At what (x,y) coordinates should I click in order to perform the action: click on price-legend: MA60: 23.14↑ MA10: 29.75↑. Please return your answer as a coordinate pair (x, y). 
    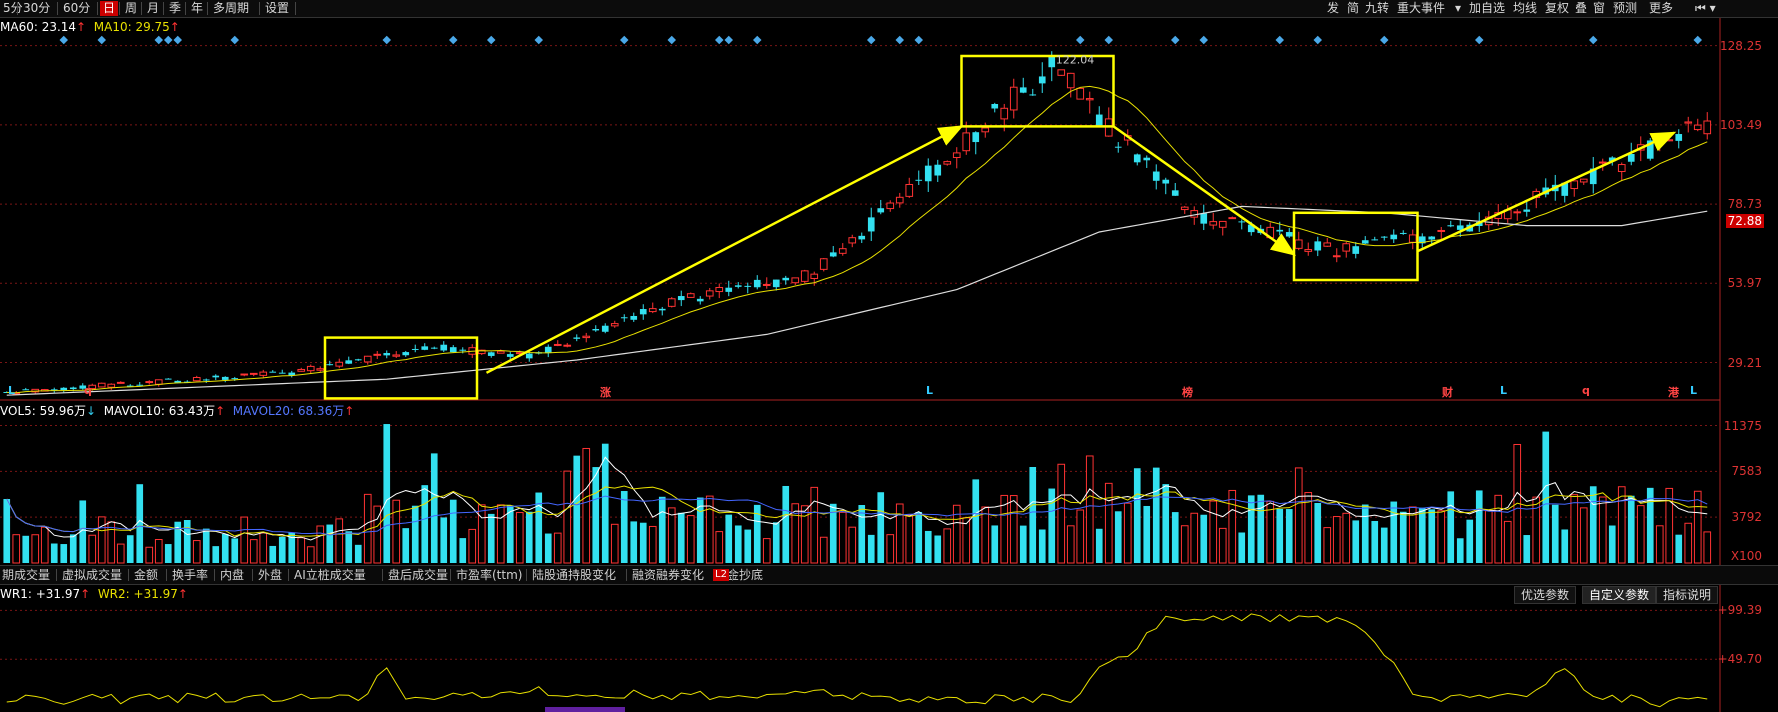
    Looking at the image, I should click on (90, 27).